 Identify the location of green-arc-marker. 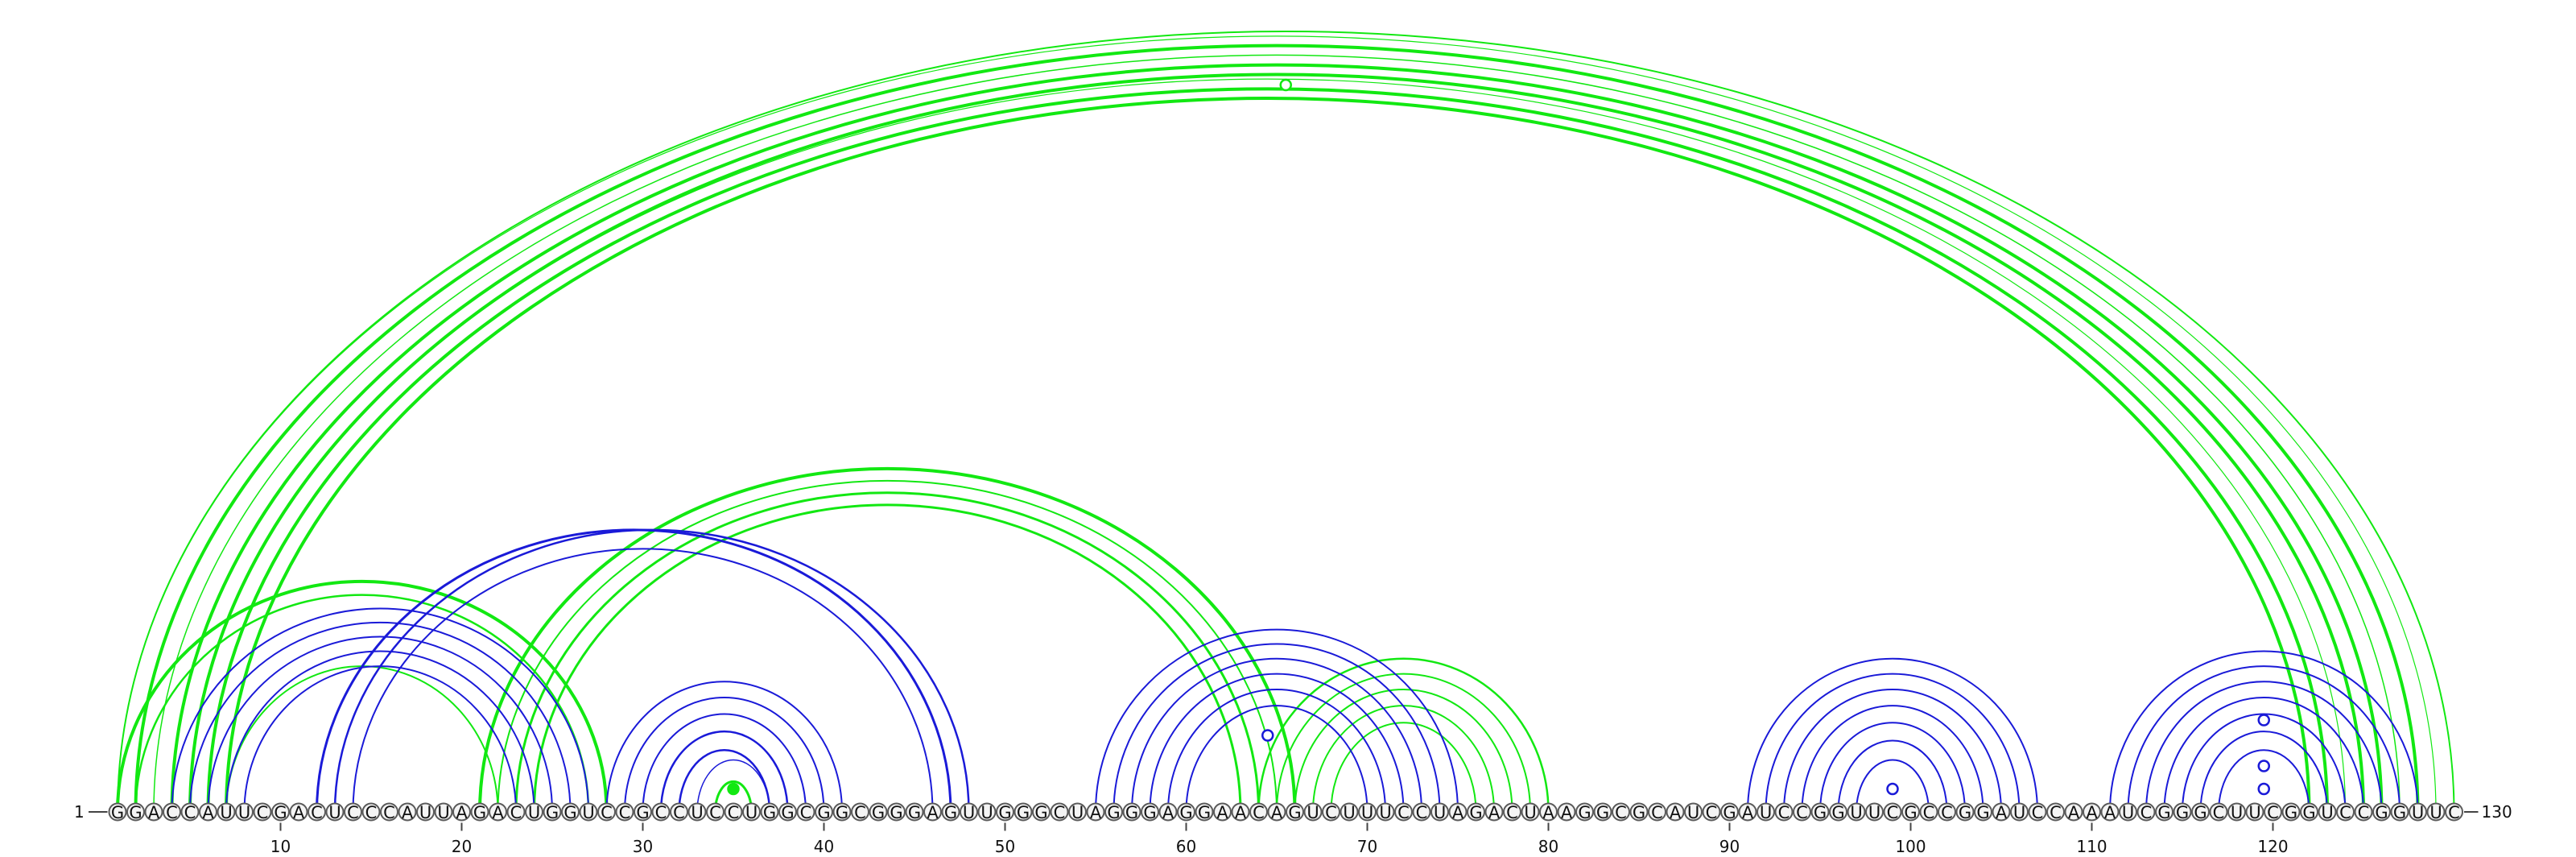
(733, 789).